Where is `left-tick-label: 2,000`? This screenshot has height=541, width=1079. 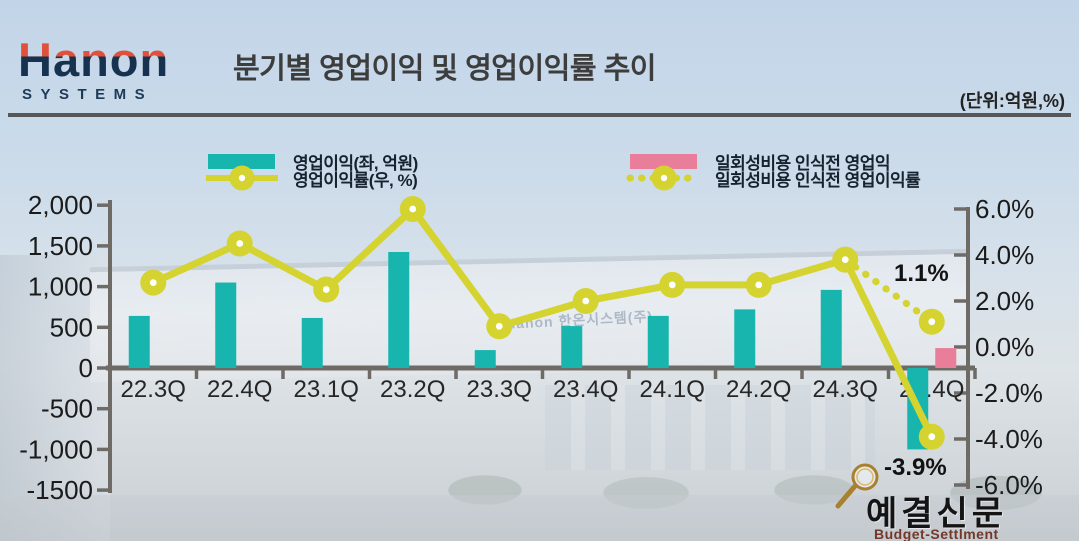
left-tick-label: 2,000 is located at coordinates (60, 205).